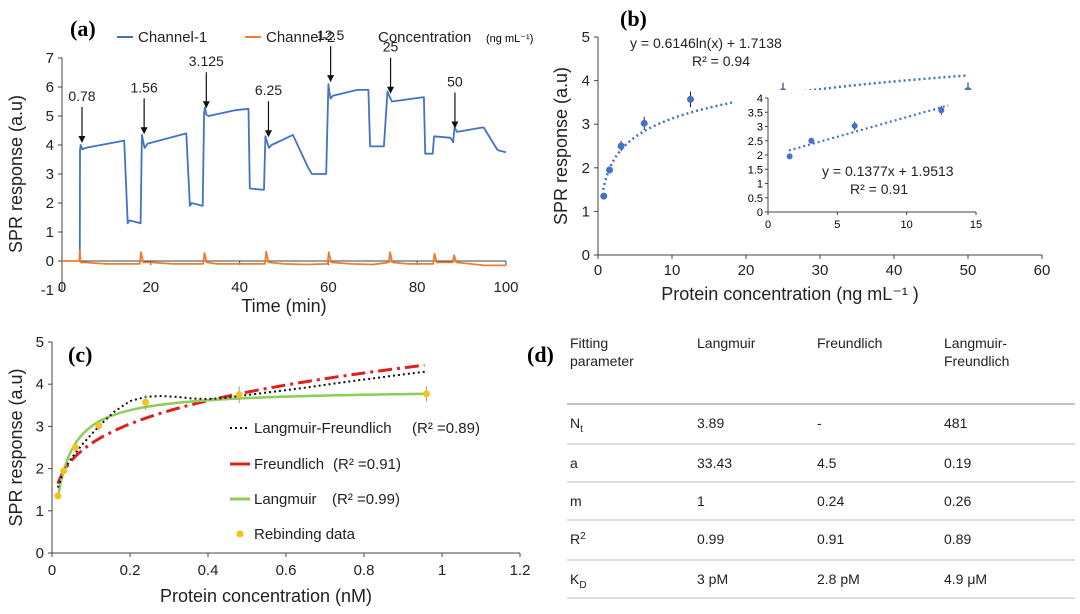  Describe the element at coordinates (701, 501) in the screenshot. I see `table-value-cell: 1` at that location.